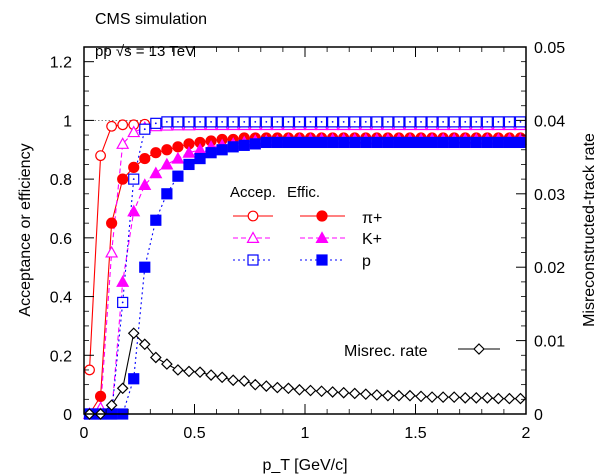  Describe the element at coordinates (387, 121) in the screenshot. I see `data-point-proton-acceptance-27-center-dot` at that location.